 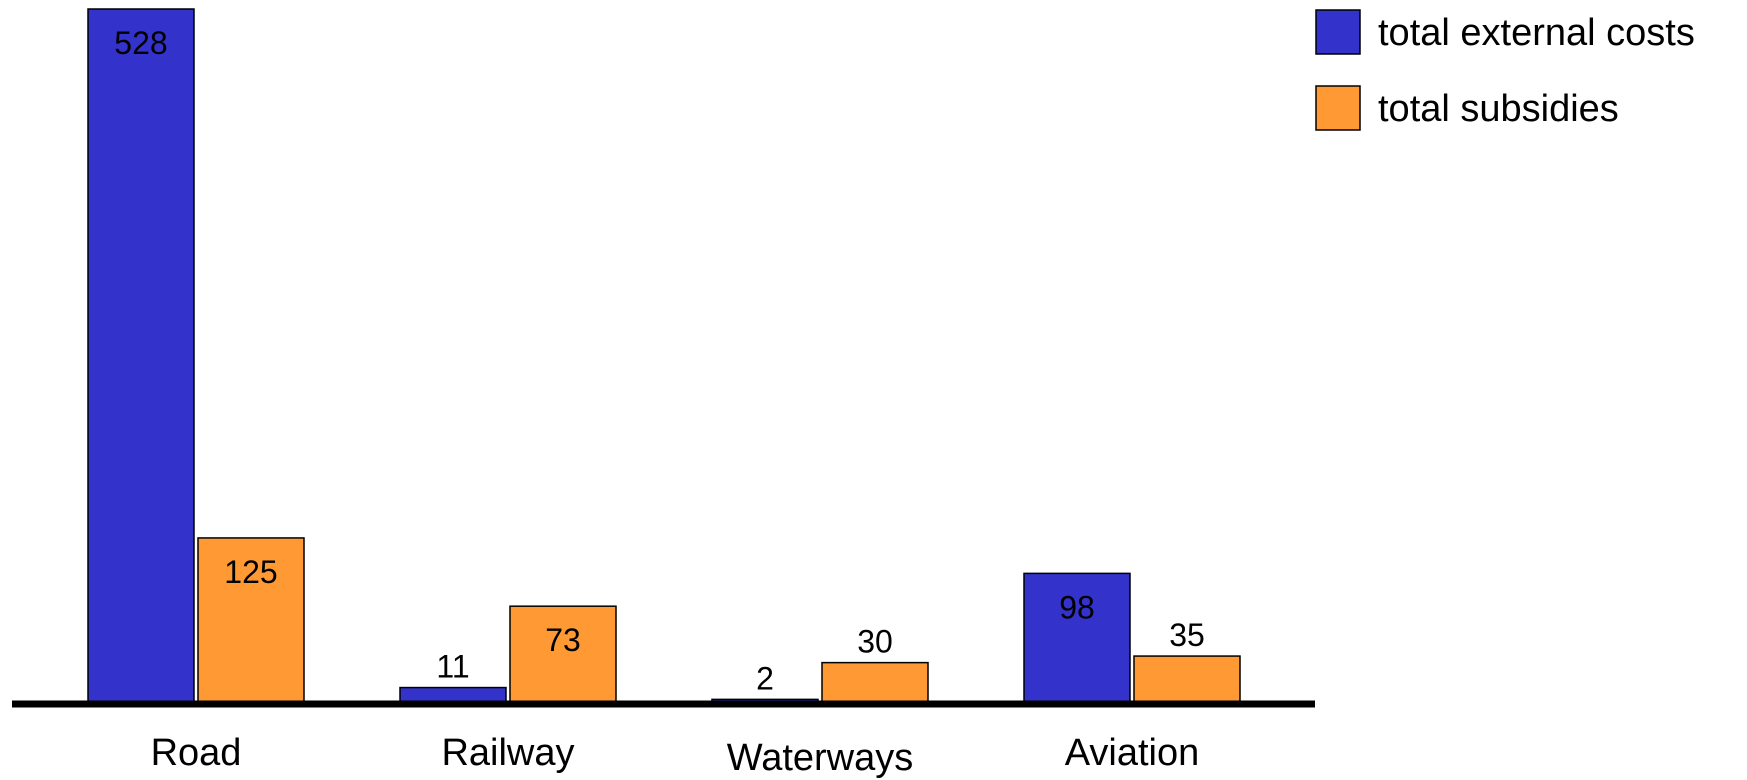 I want to click on category-label-road: Road, so click(x=196, y=753).